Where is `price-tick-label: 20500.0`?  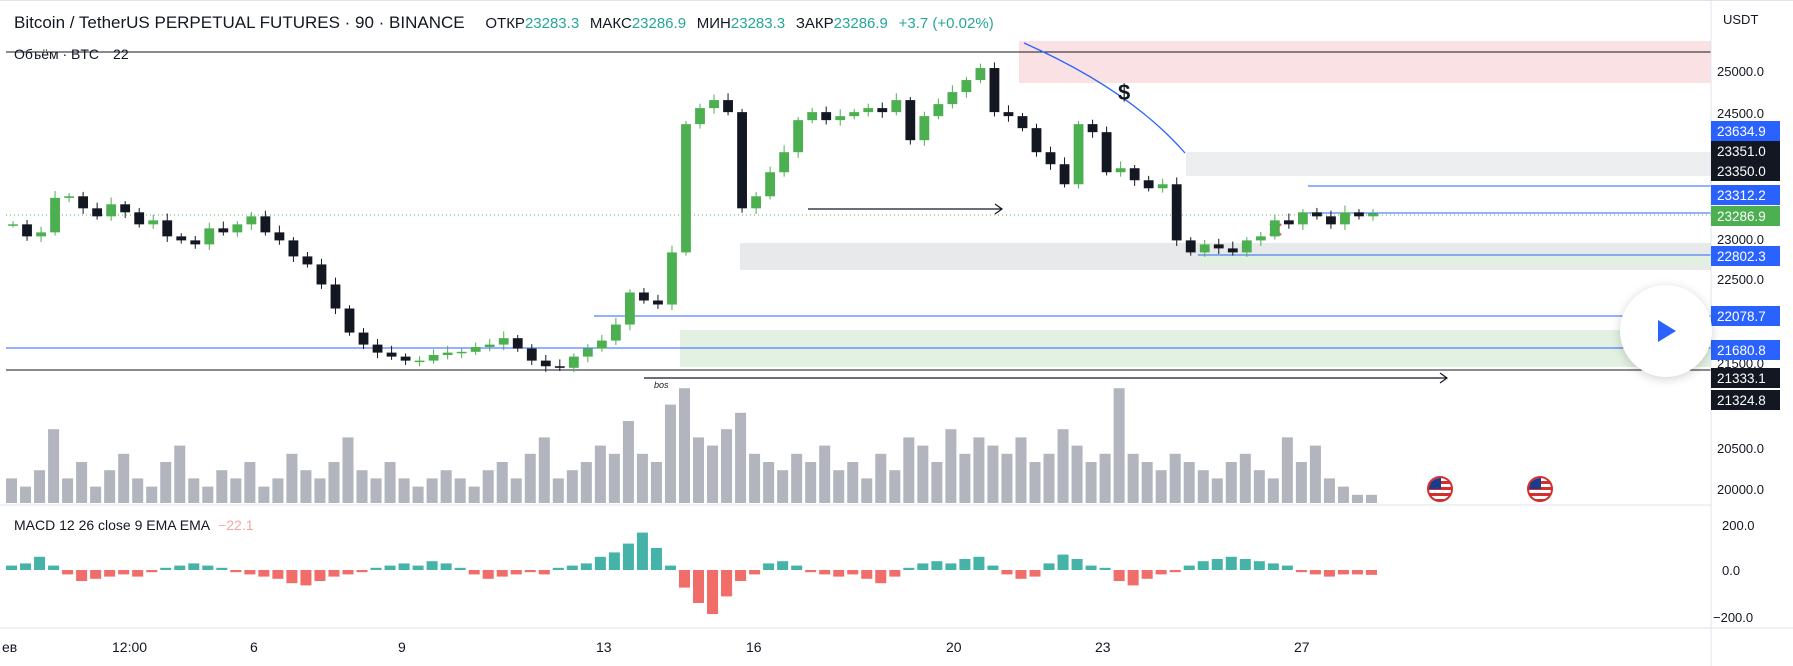
price-tick-label: 20500.0 is located at coordinates (1740, 448).